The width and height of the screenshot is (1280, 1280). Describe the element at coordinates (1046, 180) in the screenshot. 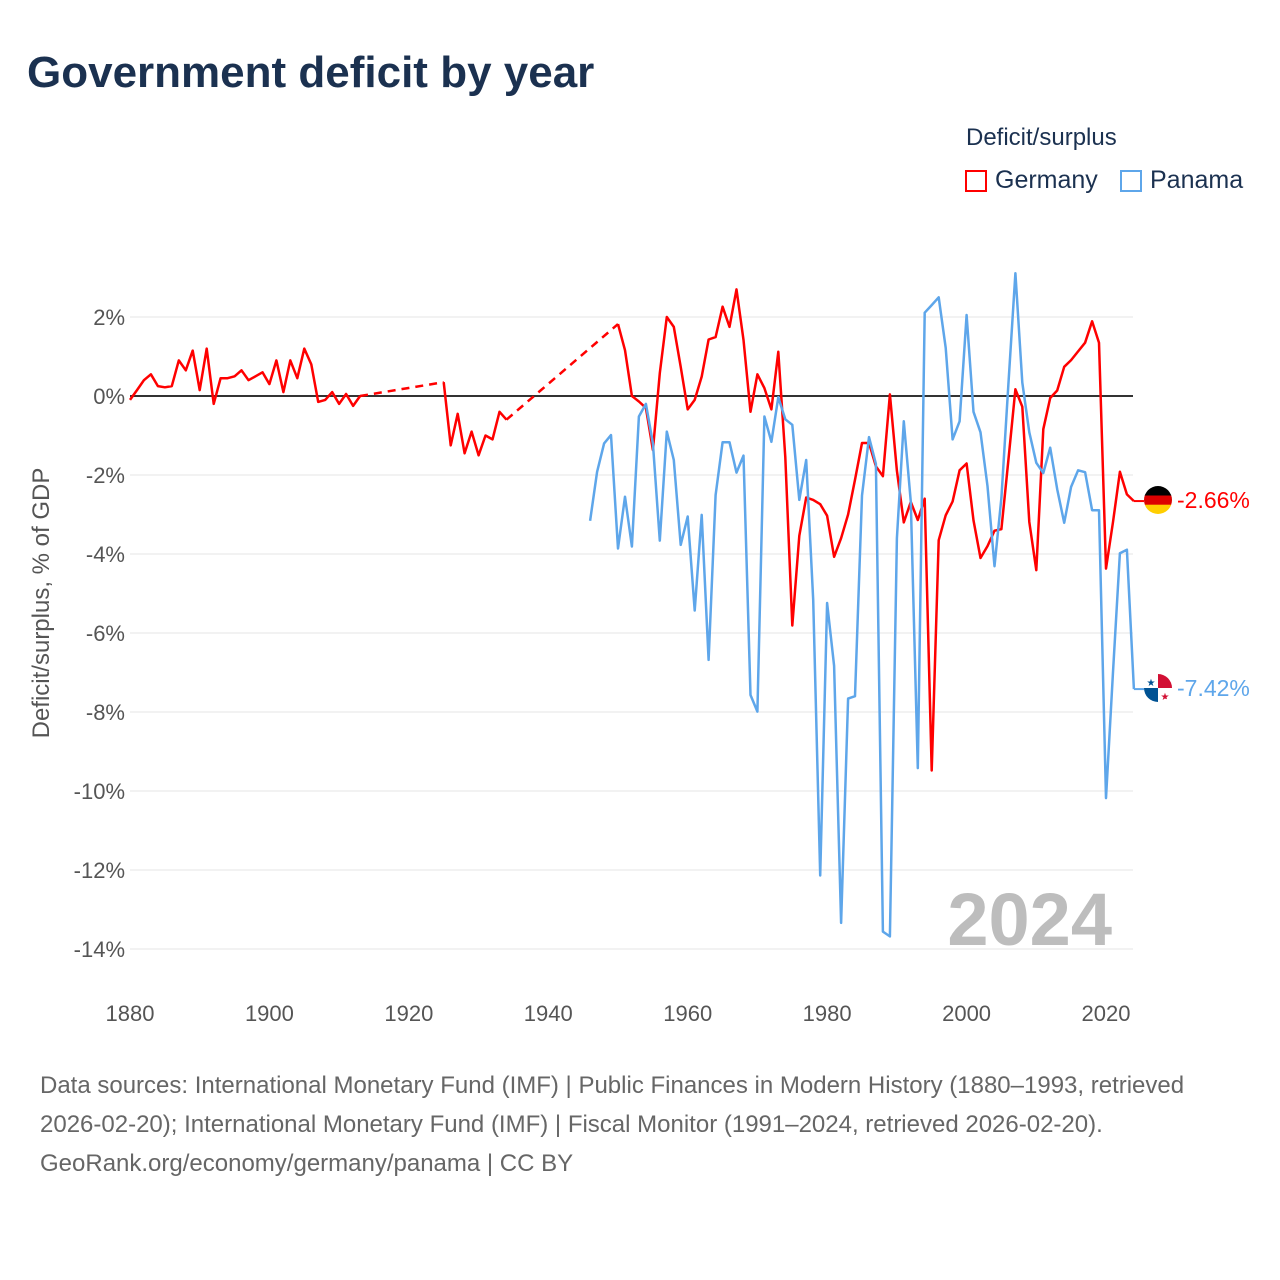

I see `legend-label-germany: Germany` at that location.